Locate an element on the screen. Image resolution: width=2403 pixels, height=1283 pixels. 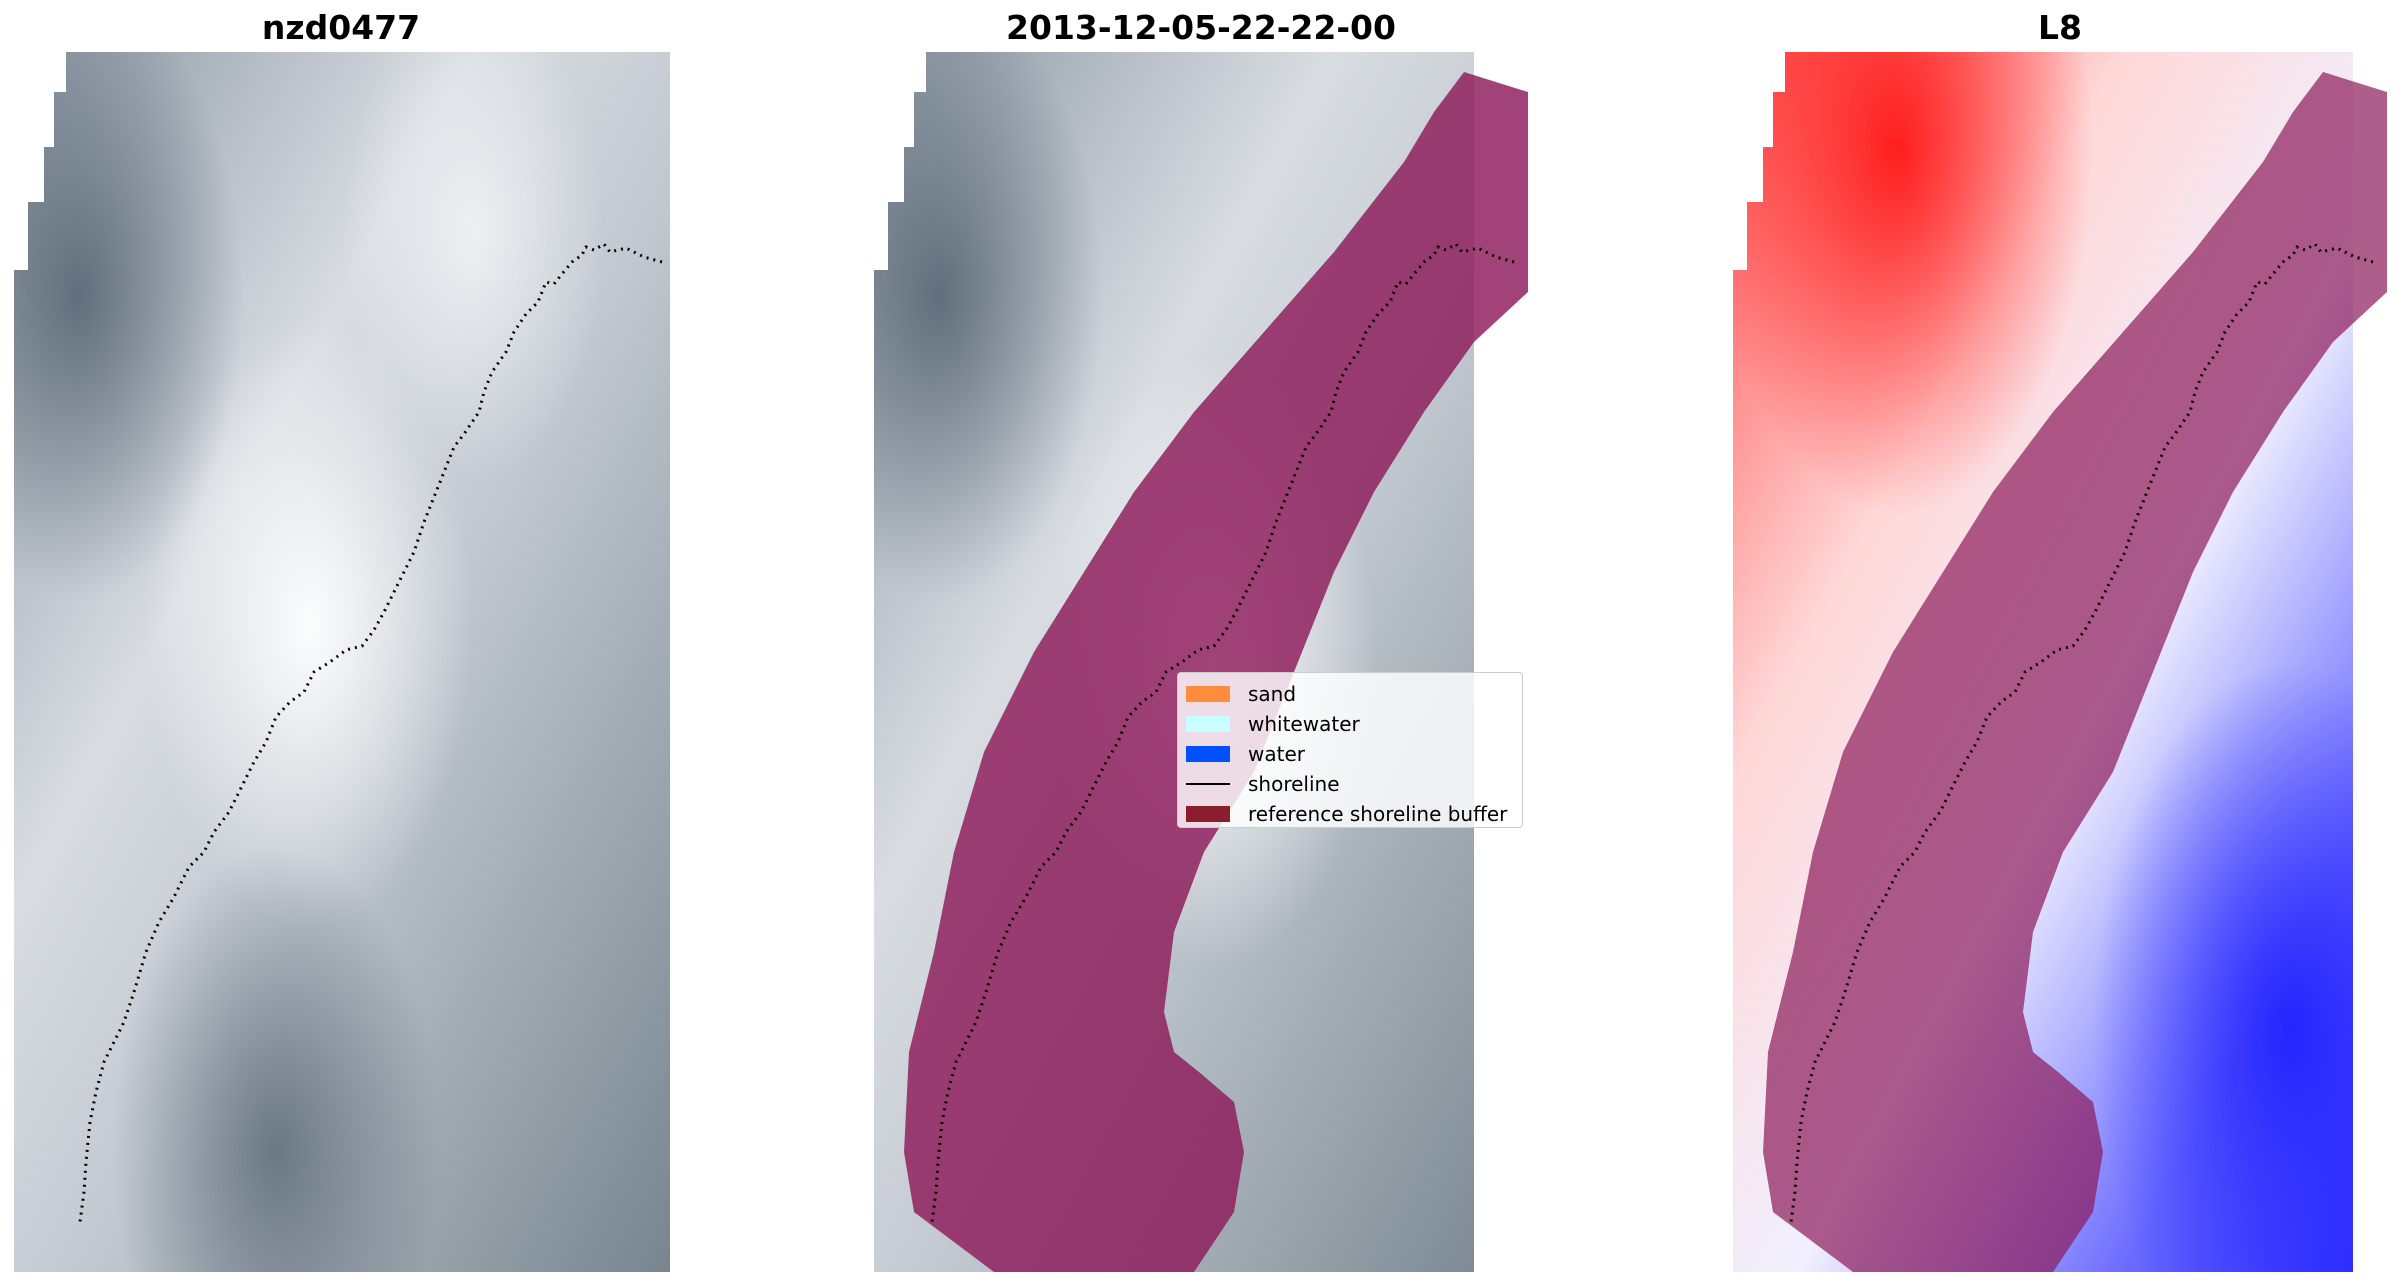
panel-title-date: 2013-12-05-22-22-00 is located at coordinates (1201, 27).